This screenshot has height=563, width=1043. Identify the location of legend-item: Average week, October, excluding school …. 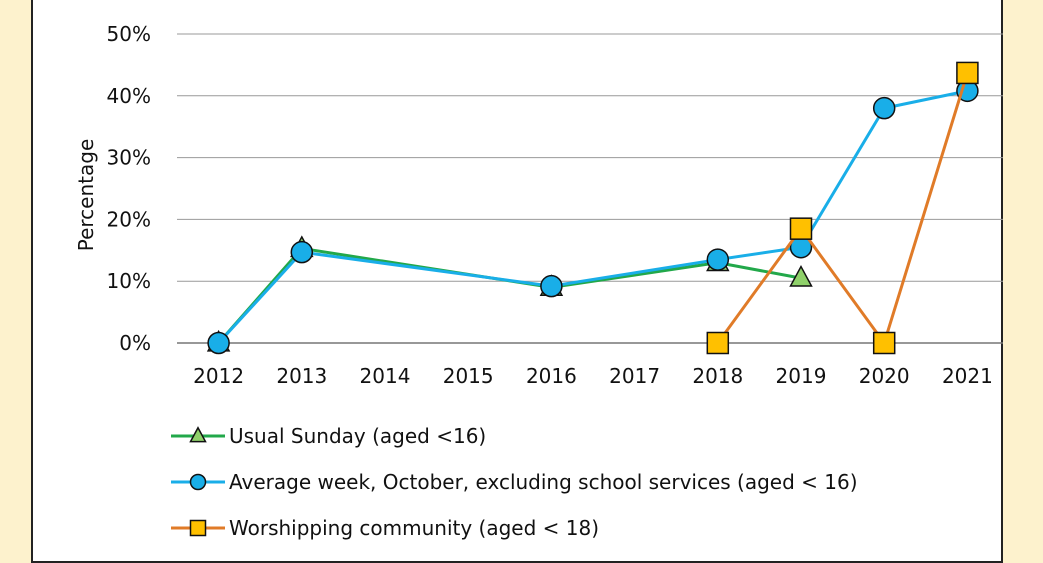
(514, 482).